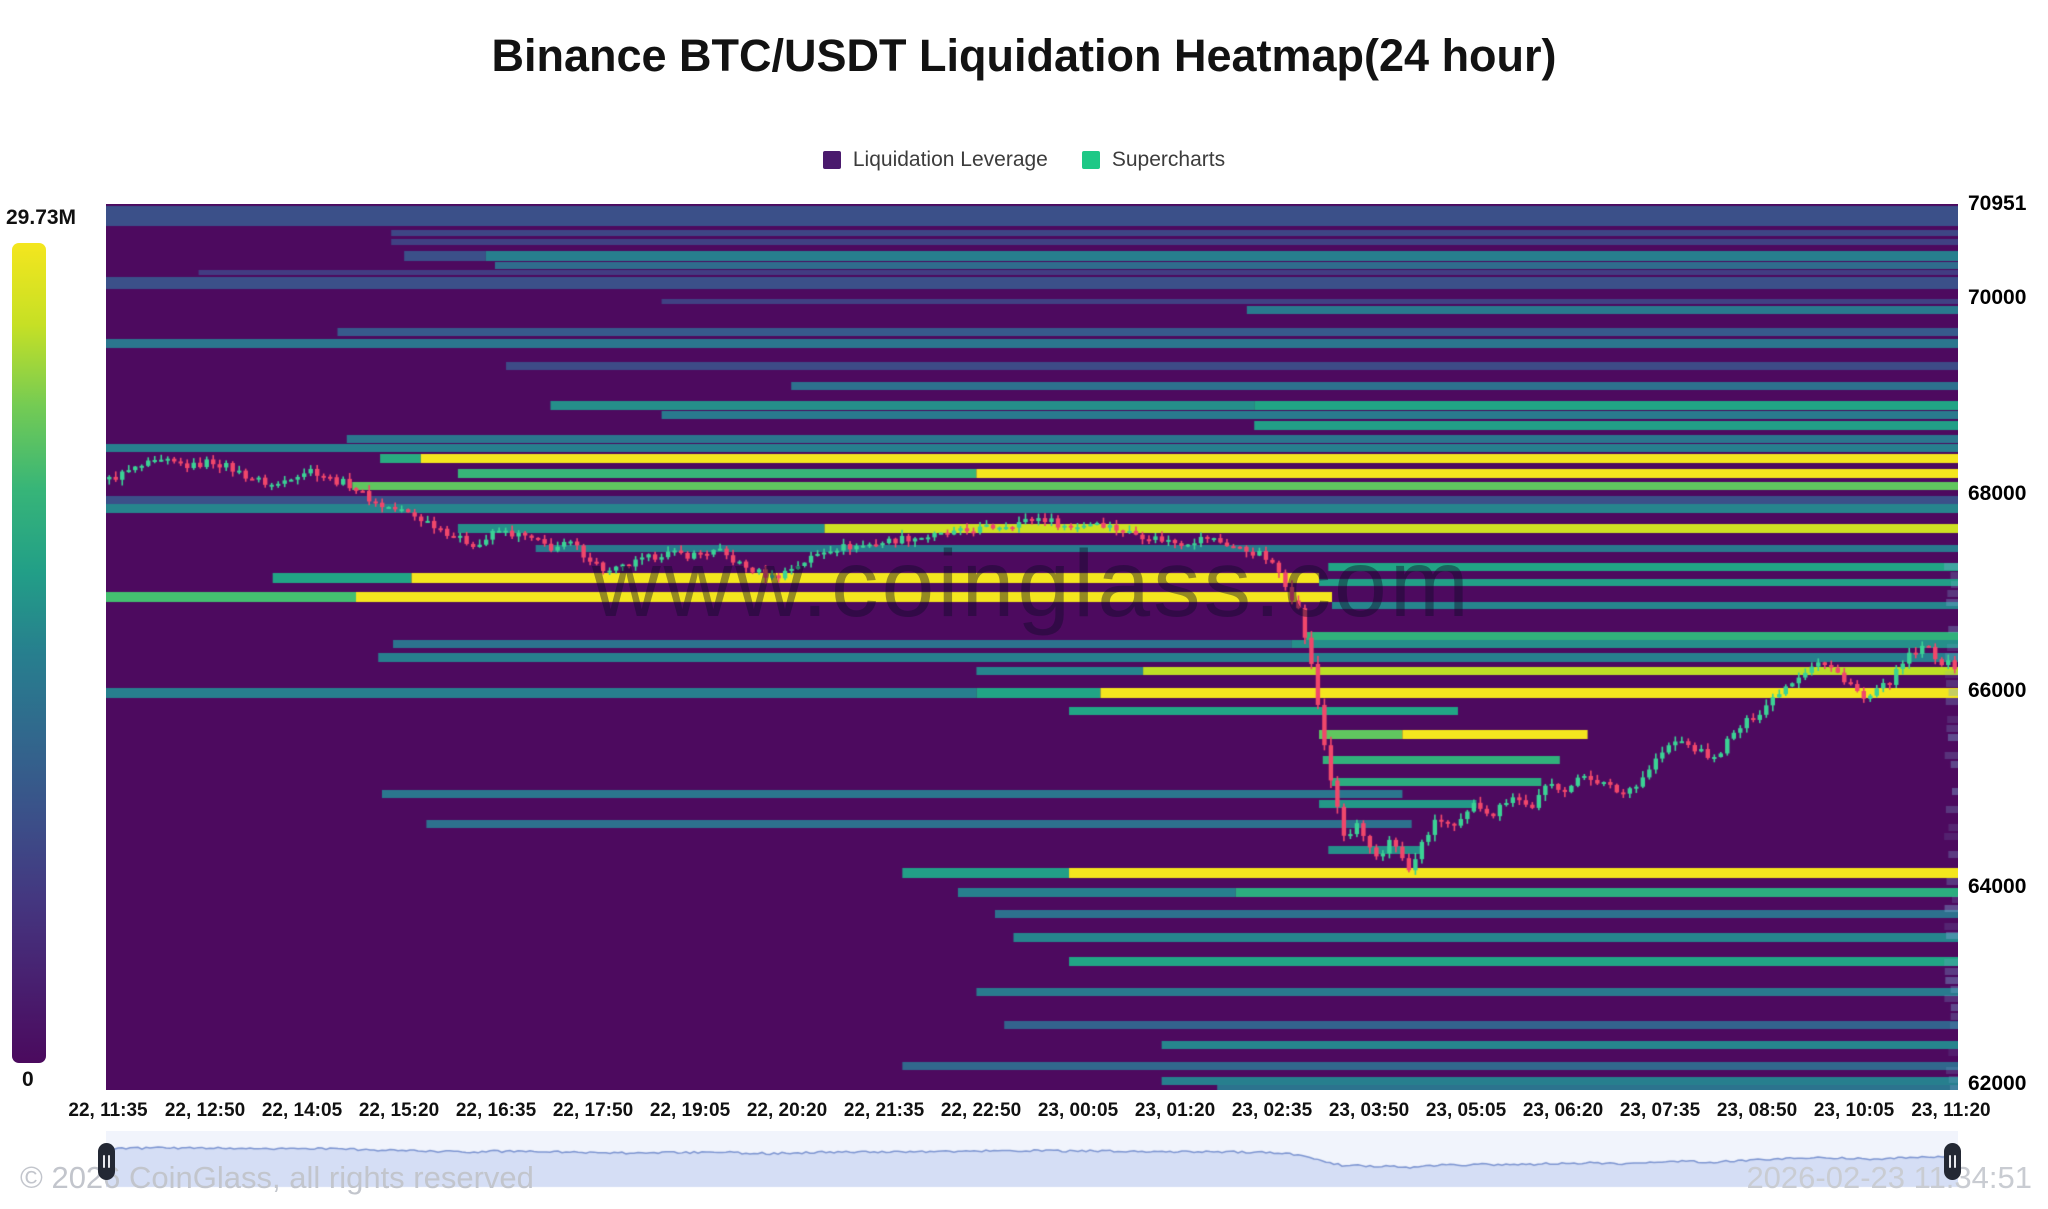 The image size is (2048, 1209). I want to click on legend-item-supercharts: Supercharts, so click(1153, 160).